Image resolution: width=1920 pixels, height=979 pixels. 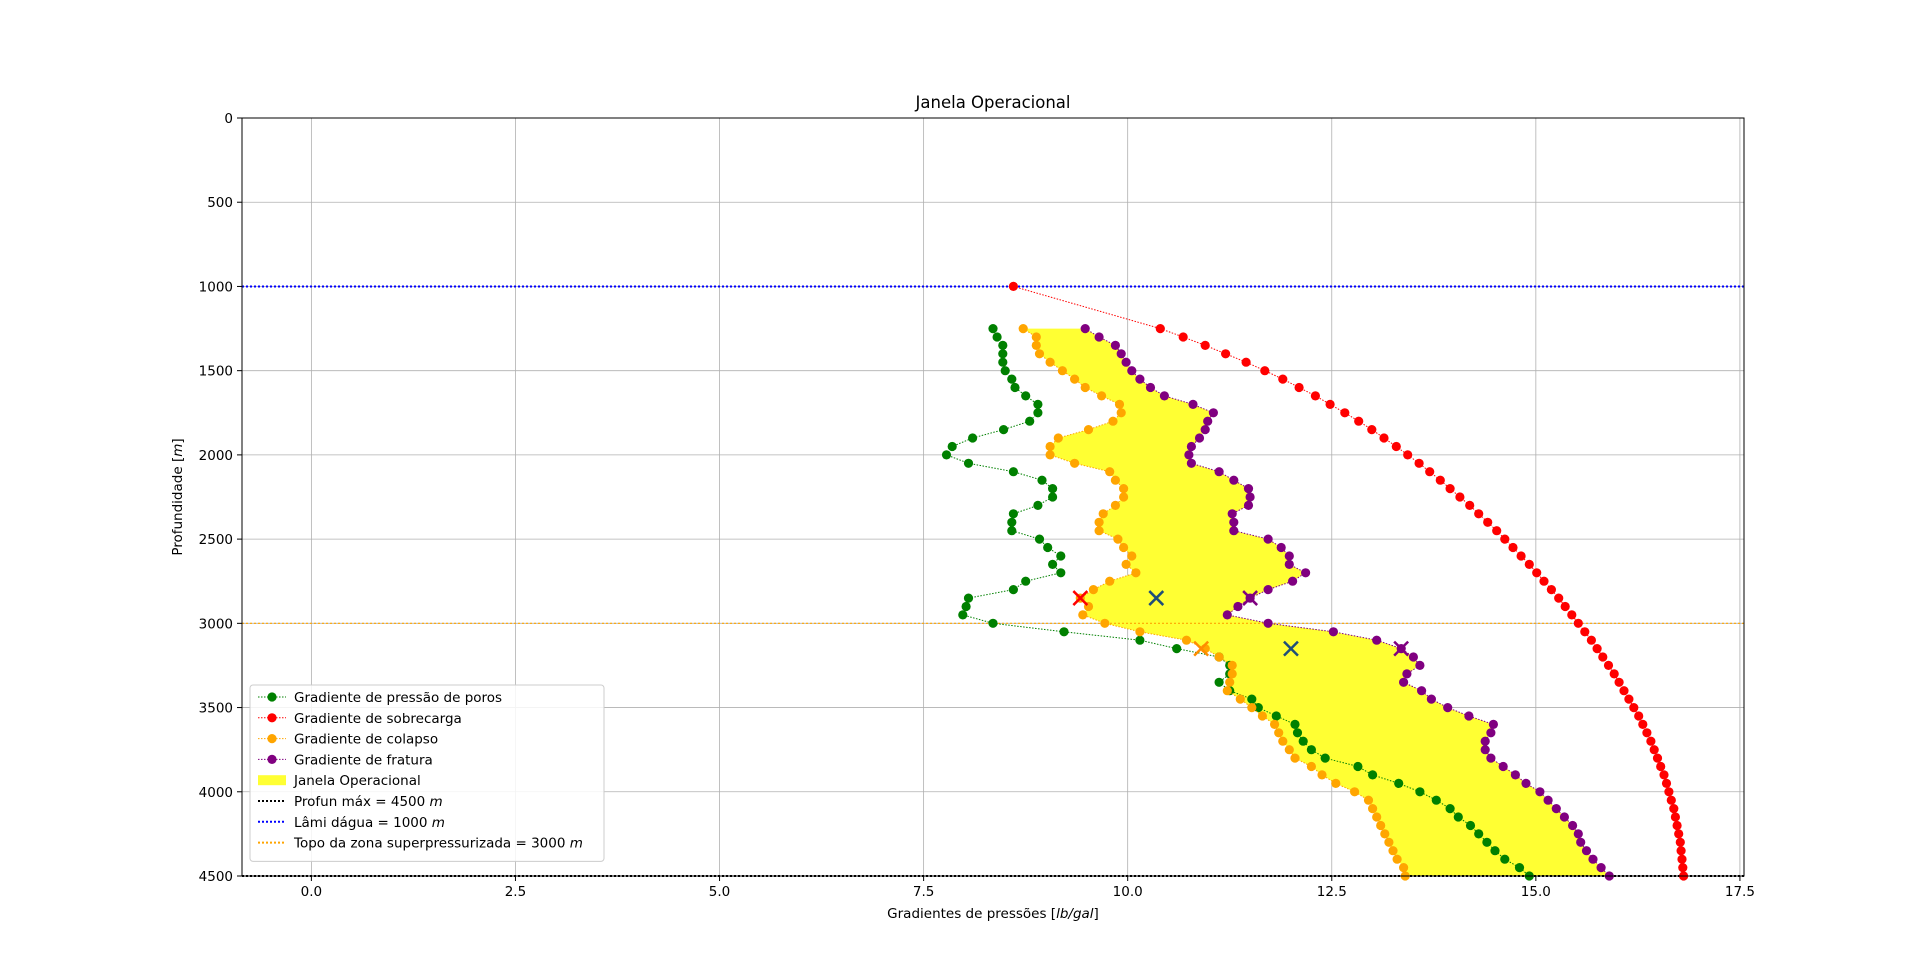 I want to click on legend-label: Gradiente de pressão de poros, so click(x=398, y=698).